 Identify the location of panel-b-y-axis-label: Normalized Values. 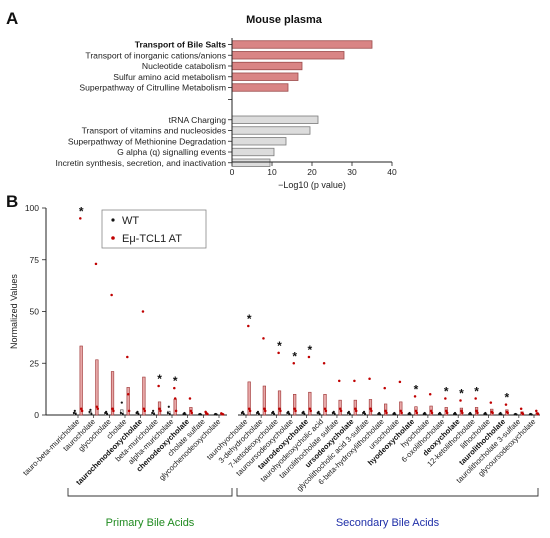
(14, 311).